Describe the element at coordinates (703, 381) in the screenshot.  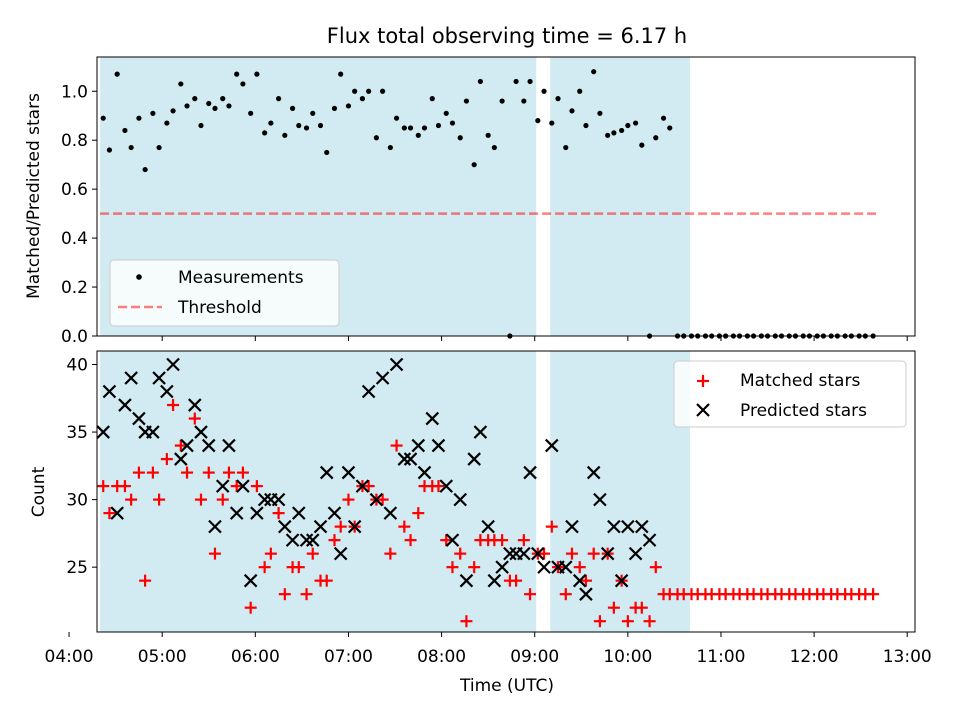
I see `legend-matched-marker` at that location.